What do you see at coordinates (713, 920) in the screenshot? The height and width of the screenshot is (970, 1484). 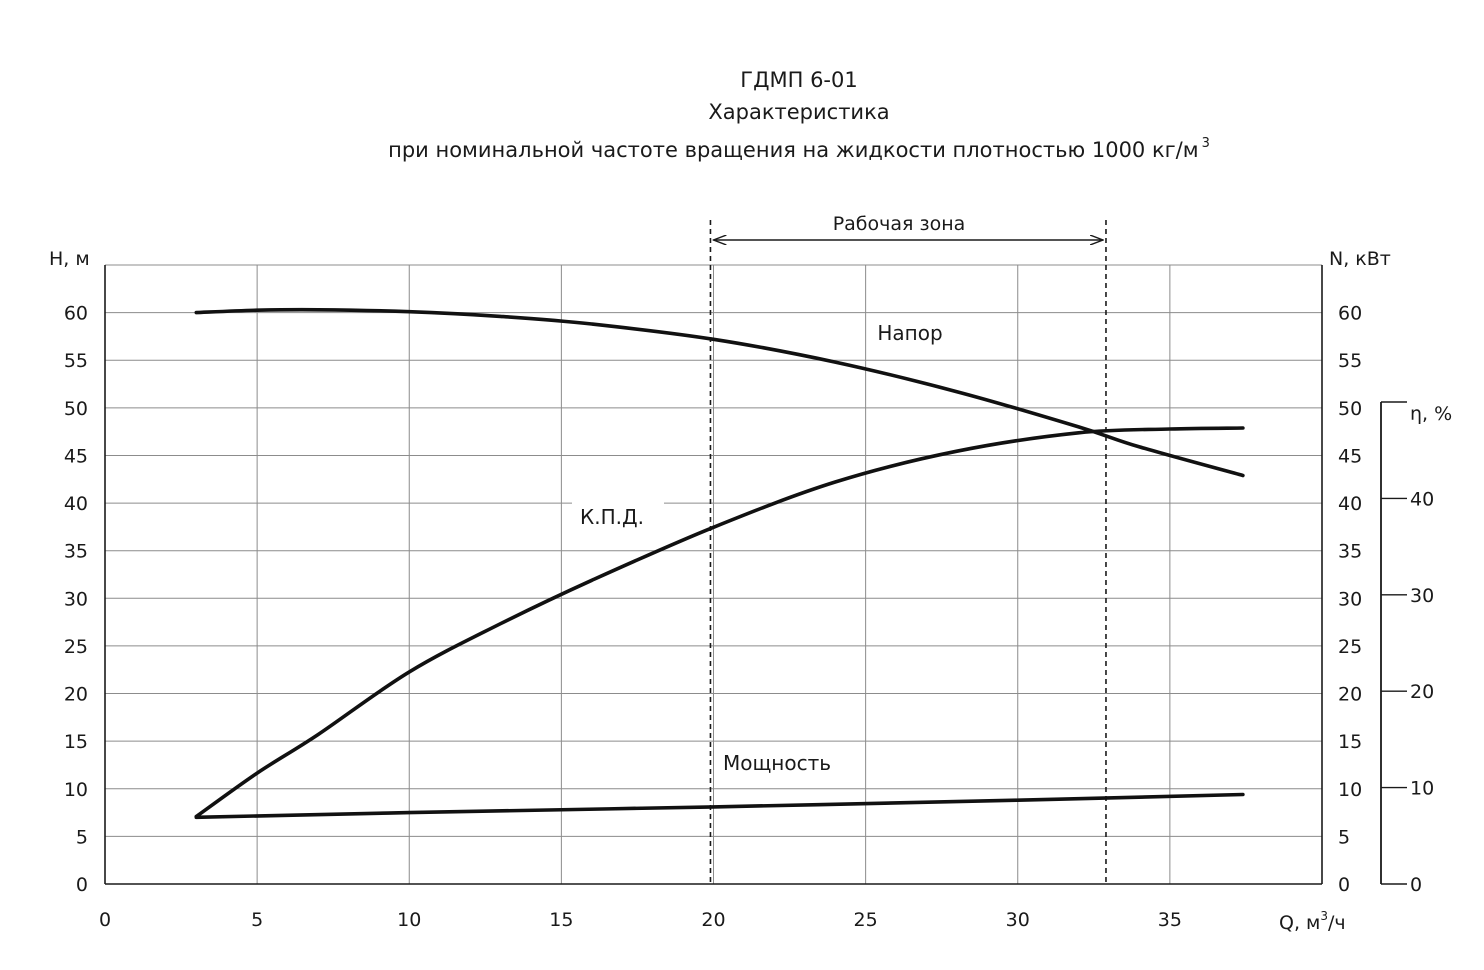 I see `x-tick-label: 20` at bounding box center [713, 920].